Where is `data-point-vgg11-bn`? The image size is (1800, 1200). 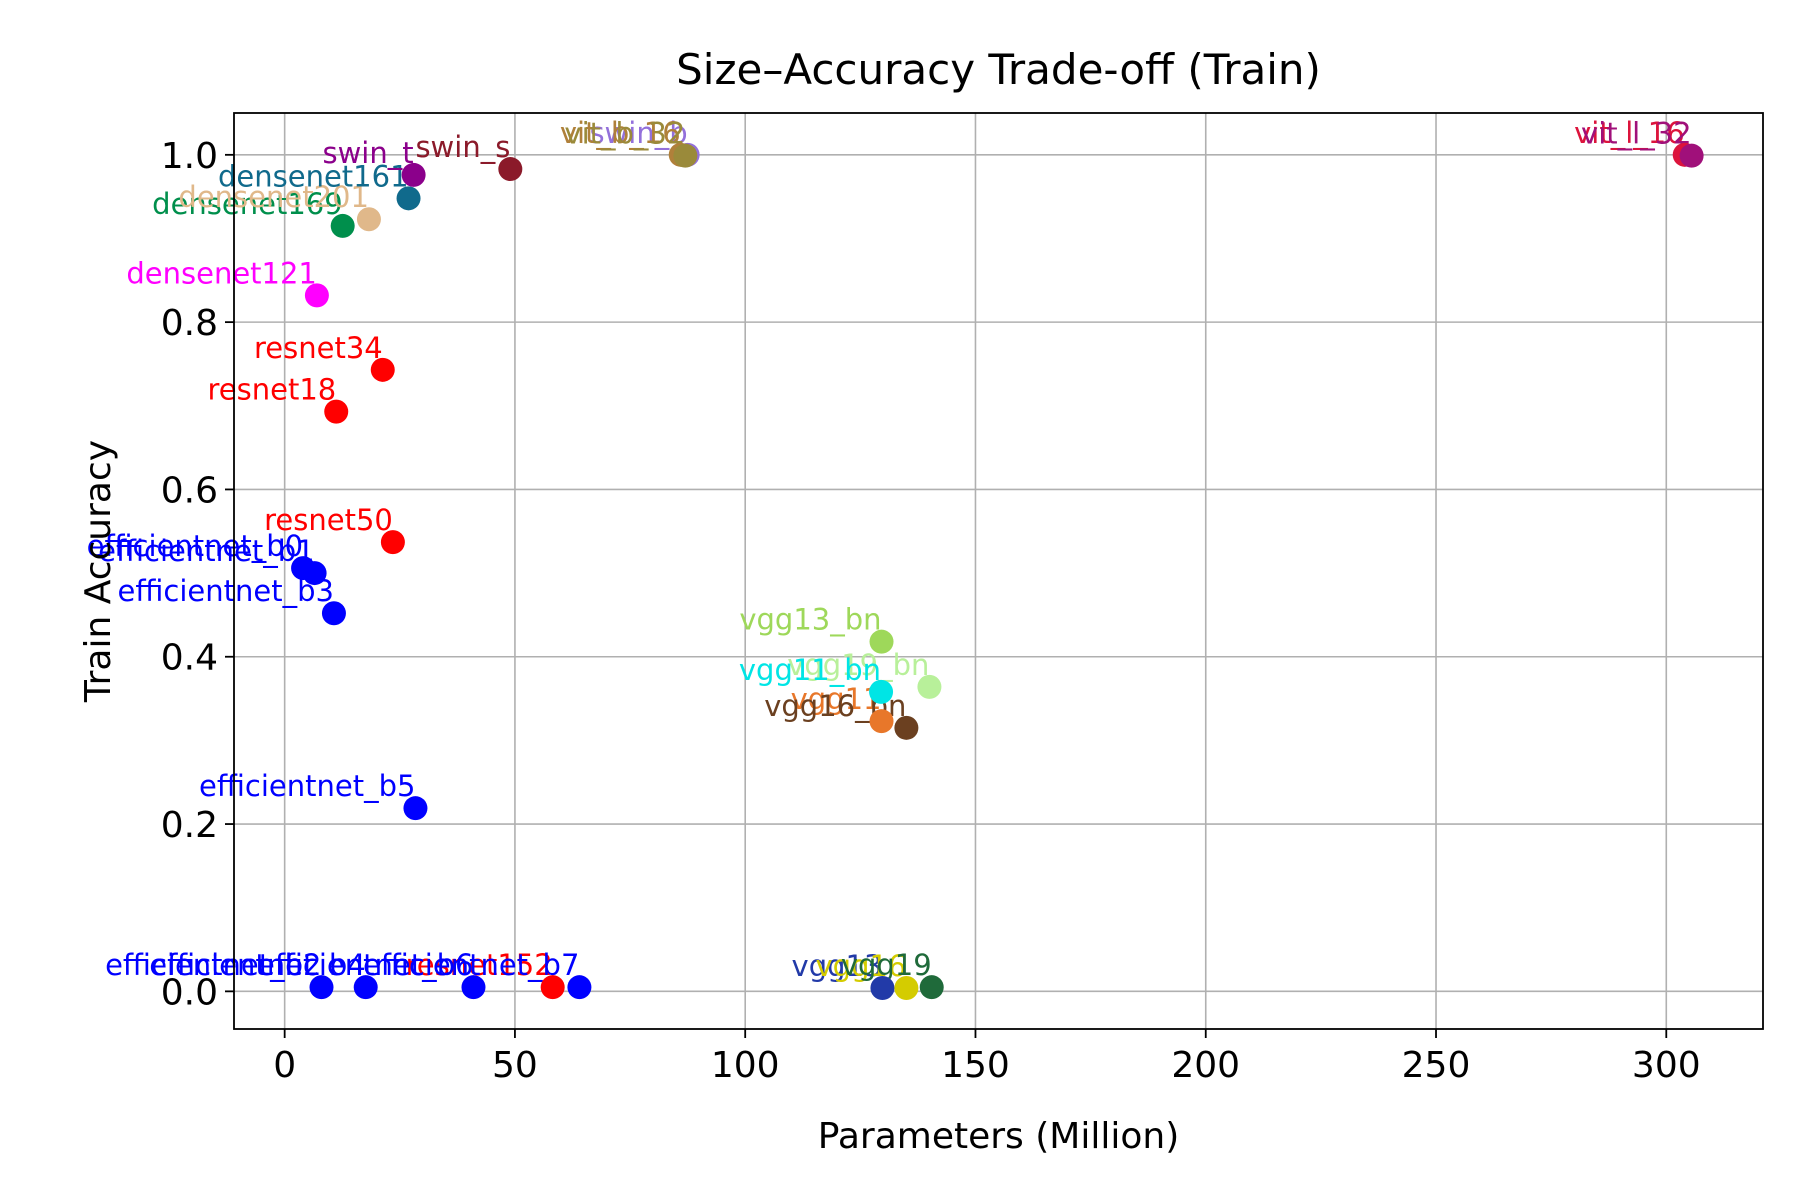 data-point-vgg11-bn is located at coordinates (881, 691).